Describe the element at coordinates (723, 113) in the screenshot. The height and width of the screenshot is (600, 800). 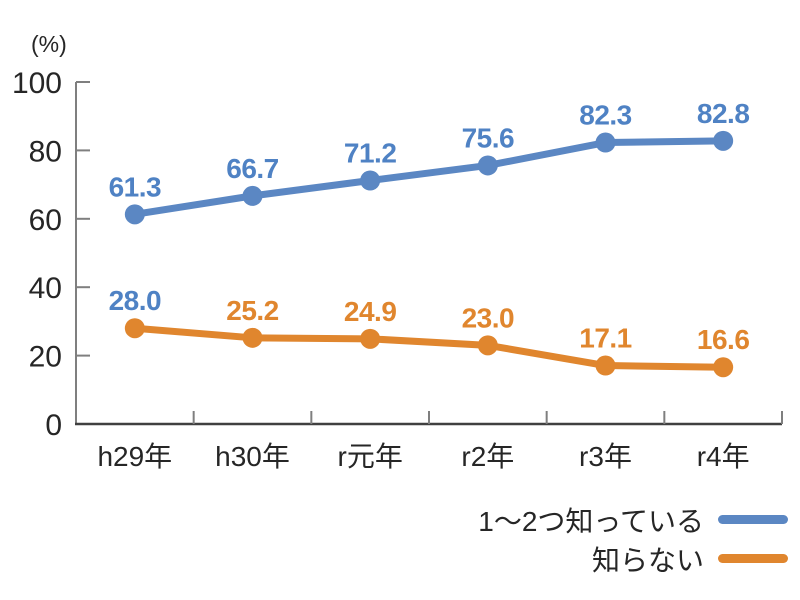
I see `data-label: 82.8` at that location.